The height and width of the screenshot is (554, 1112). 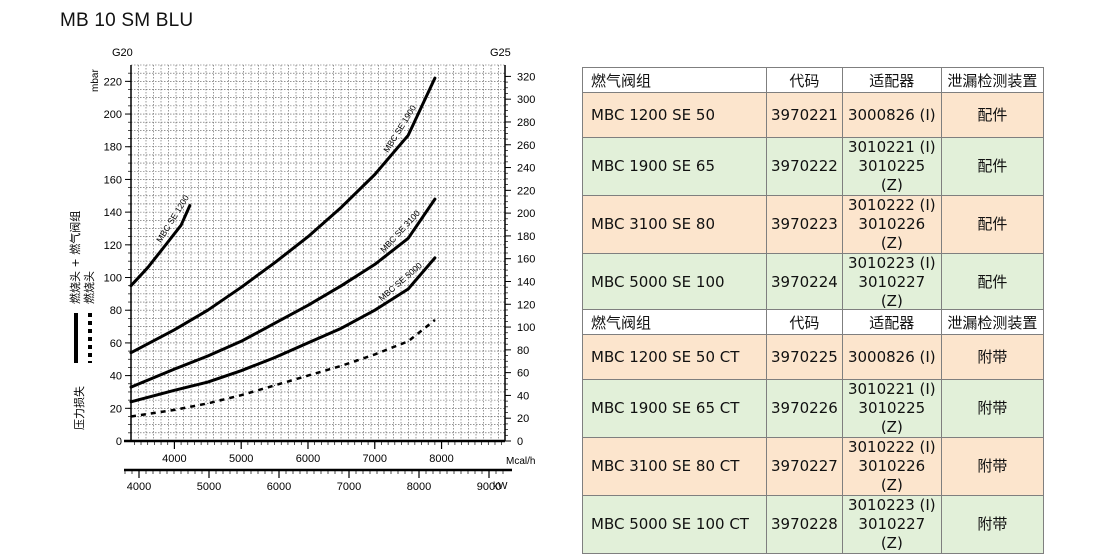 What do you see at coordinates (127, 20) in the screenshot?
I see `page-title: MB 10 SM BLU` at bounding box center [127, 20].